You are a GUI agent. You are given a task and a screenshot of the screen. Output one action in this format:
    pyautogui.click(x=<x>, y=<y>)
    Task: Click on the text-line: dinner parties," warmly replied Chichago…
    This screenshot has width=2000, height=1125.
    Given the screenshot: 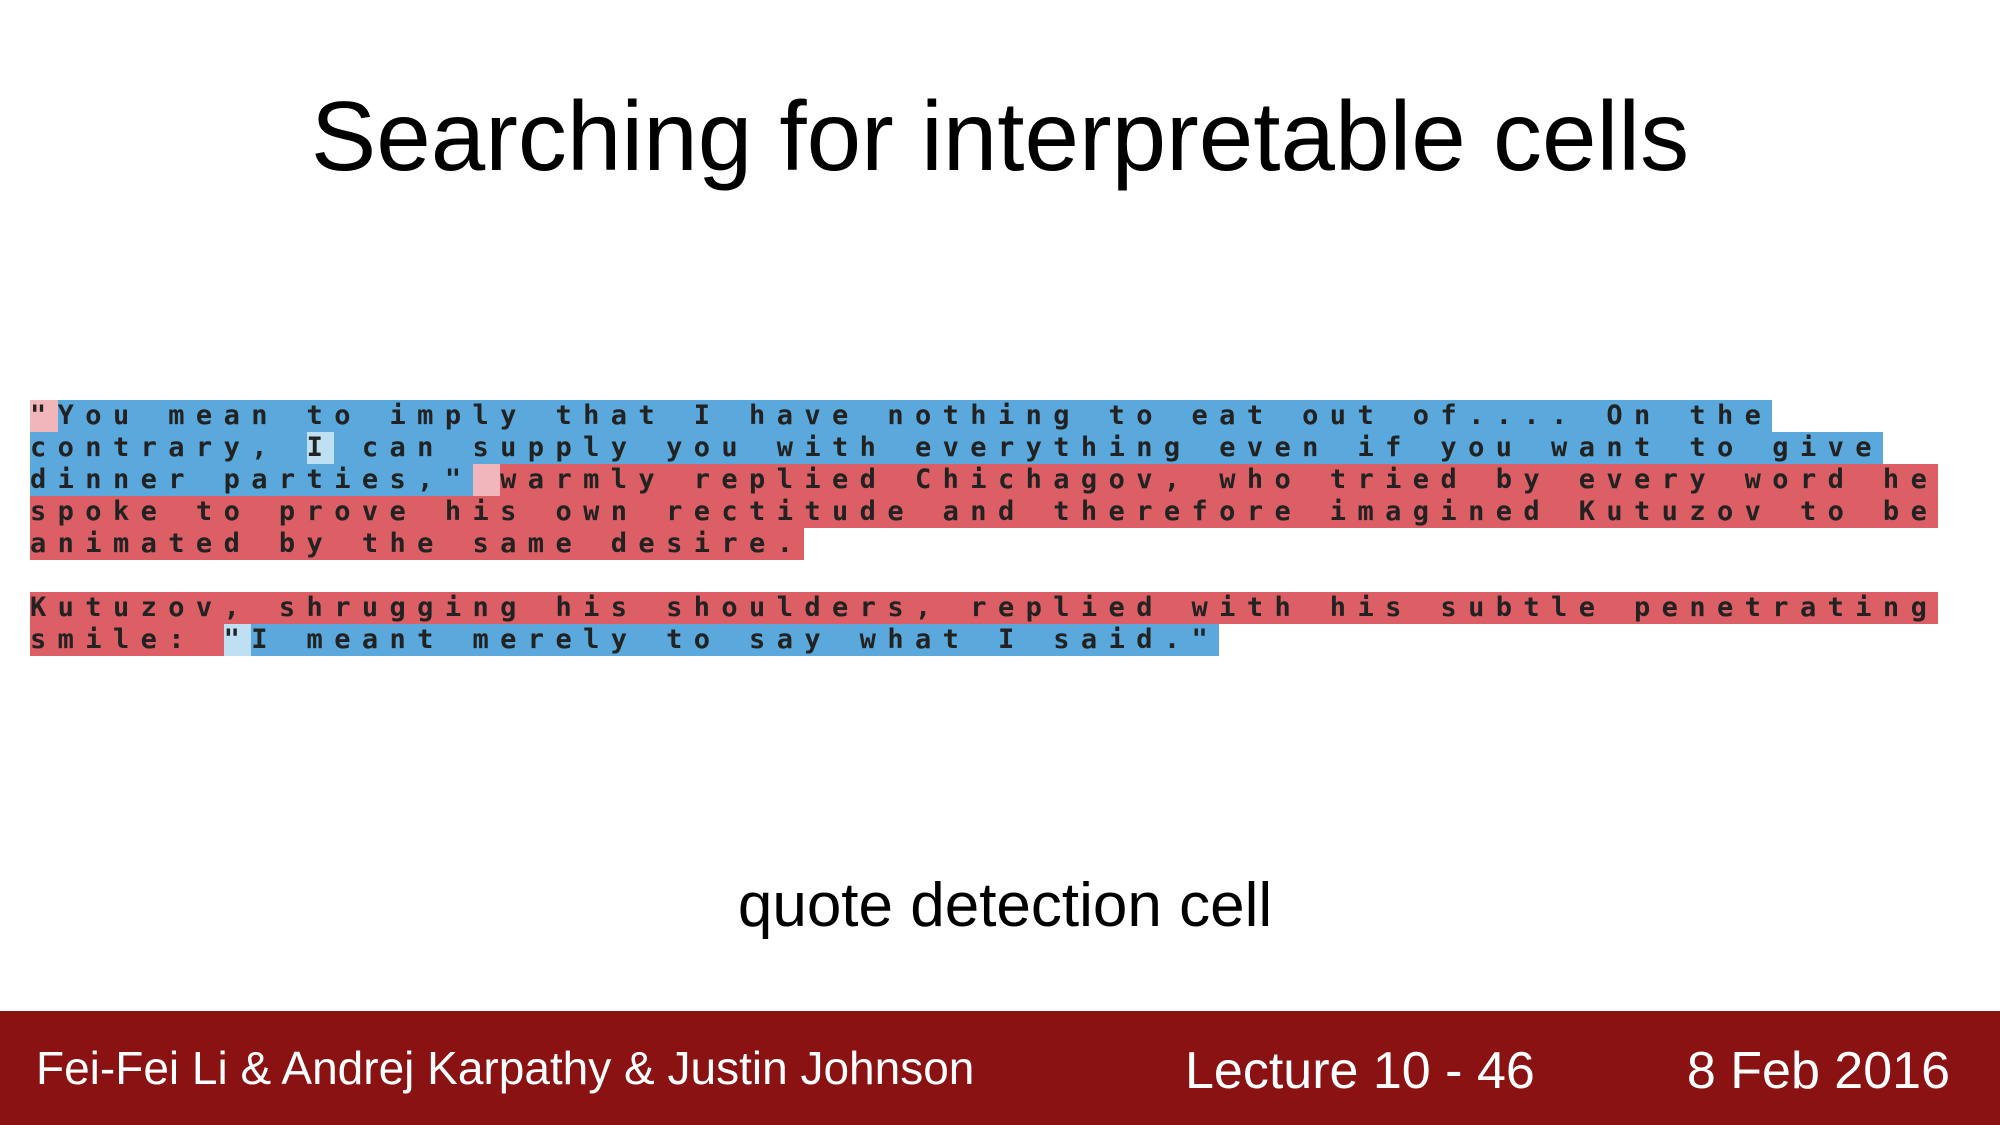 What is the action you would take?
    pyautogui.click(x=1000, y=480)
    